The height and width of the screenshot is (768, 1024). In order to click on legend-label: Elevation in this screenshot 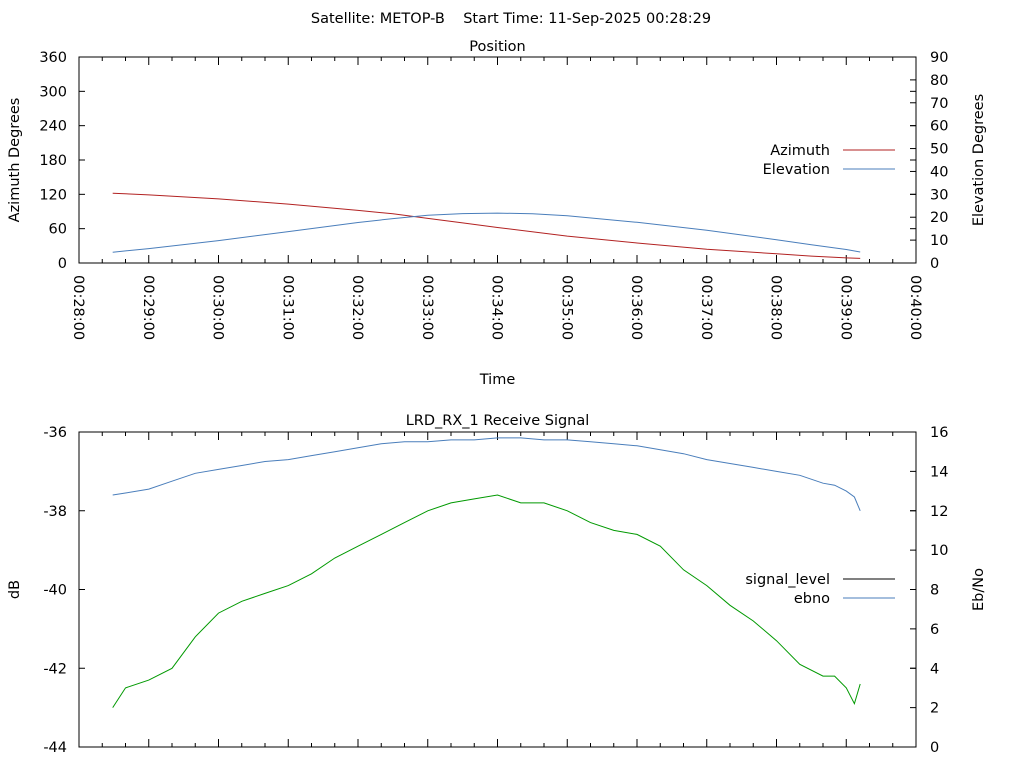, I will do `click(796, 170)`.